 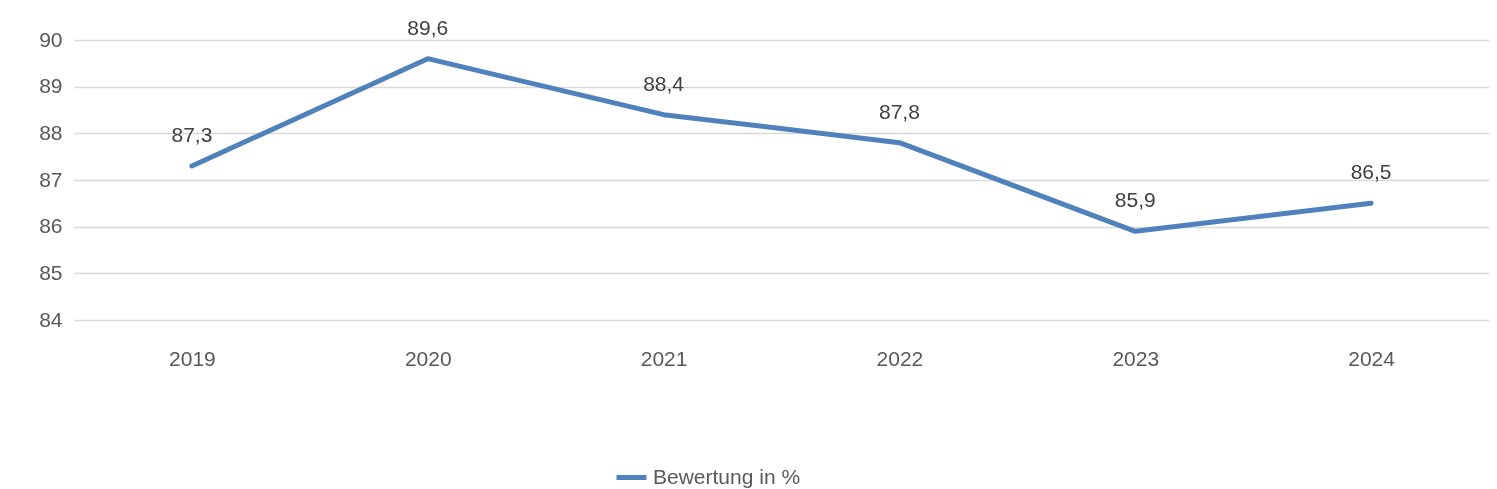 I want to click on data-label: 87,8, so click(x=899, y=111).